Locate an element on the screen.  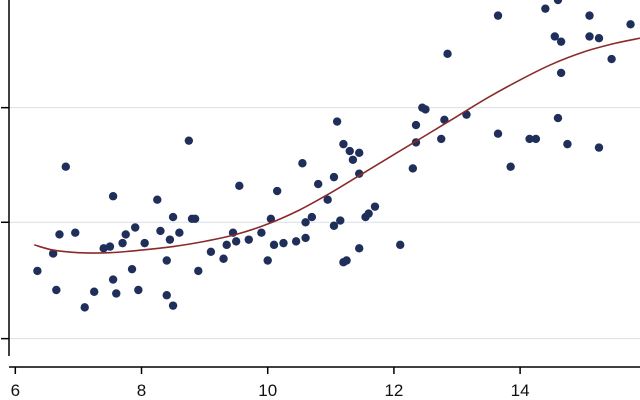
y-axis-ticks is located at coordinates (5, 223).